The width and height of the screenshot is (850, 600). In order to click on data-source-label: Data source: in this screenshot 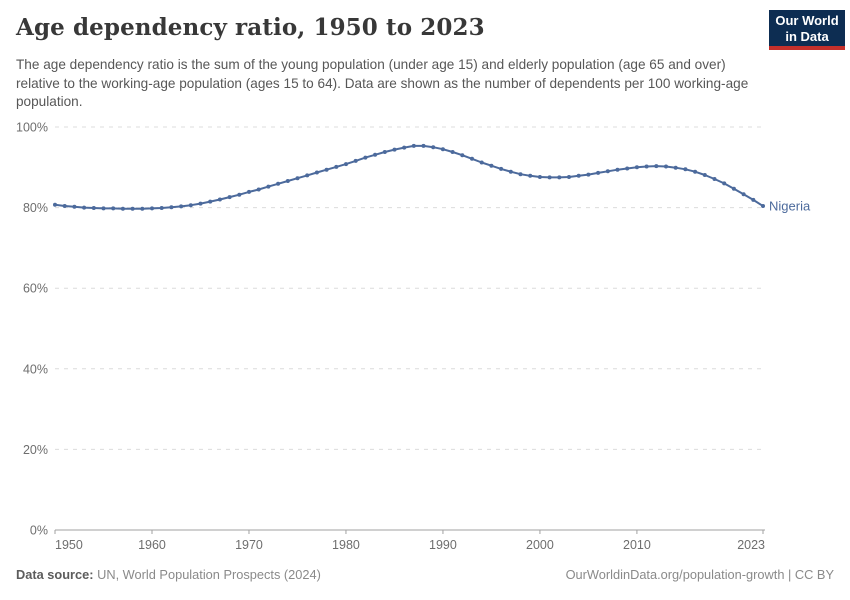, I will do `click(55, 574)`.